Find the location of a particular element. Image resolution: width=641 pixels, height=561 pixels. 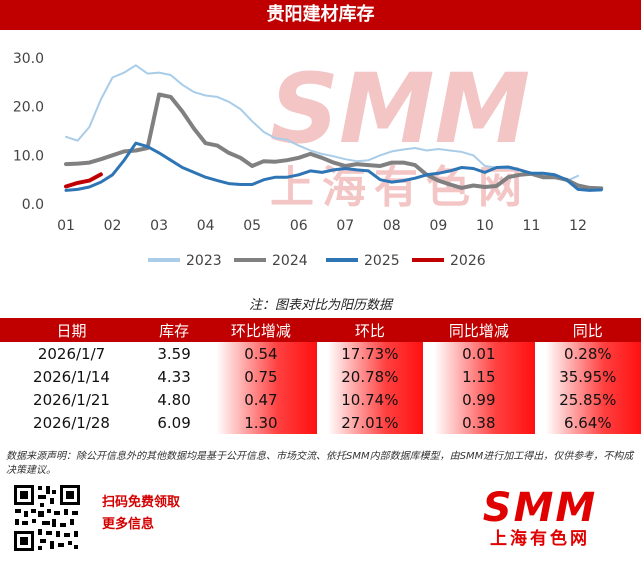

cell-date: 2026/1/7 is located at coordinates (71, 353).